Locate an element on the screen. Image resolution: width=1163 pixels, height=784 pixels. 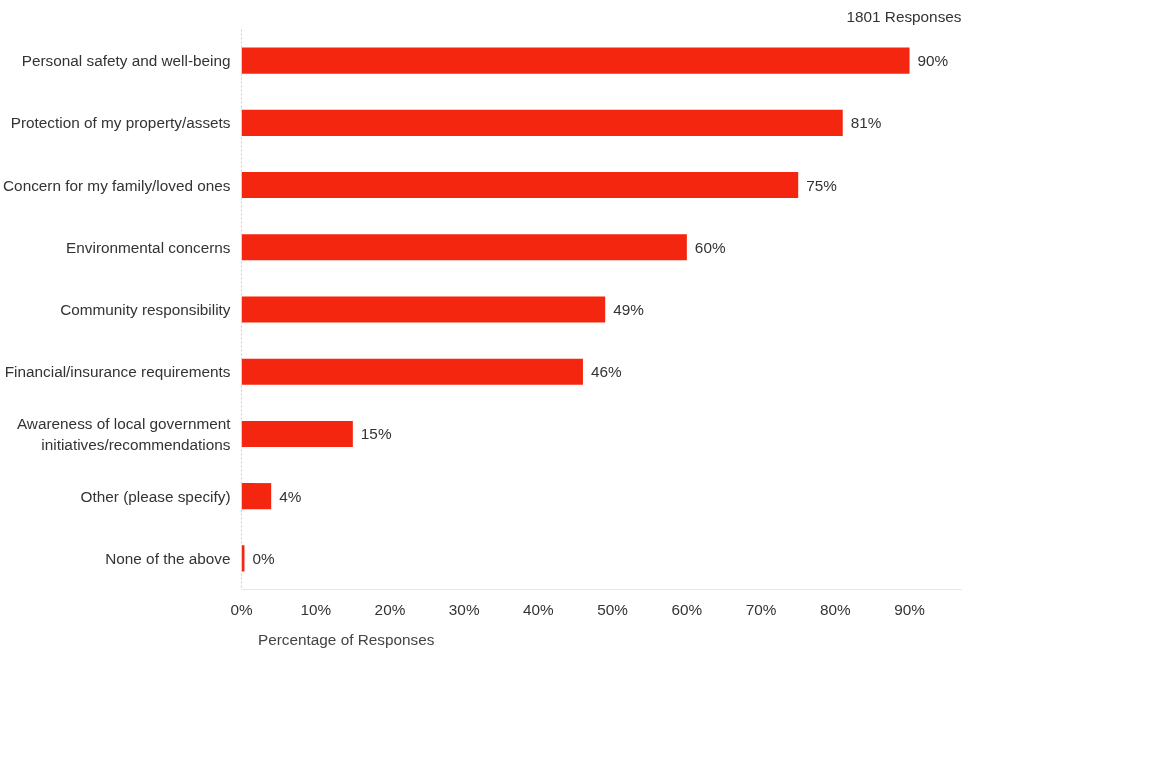
y-tick-label: Other (please specify) is located at coordinates (155, 496).